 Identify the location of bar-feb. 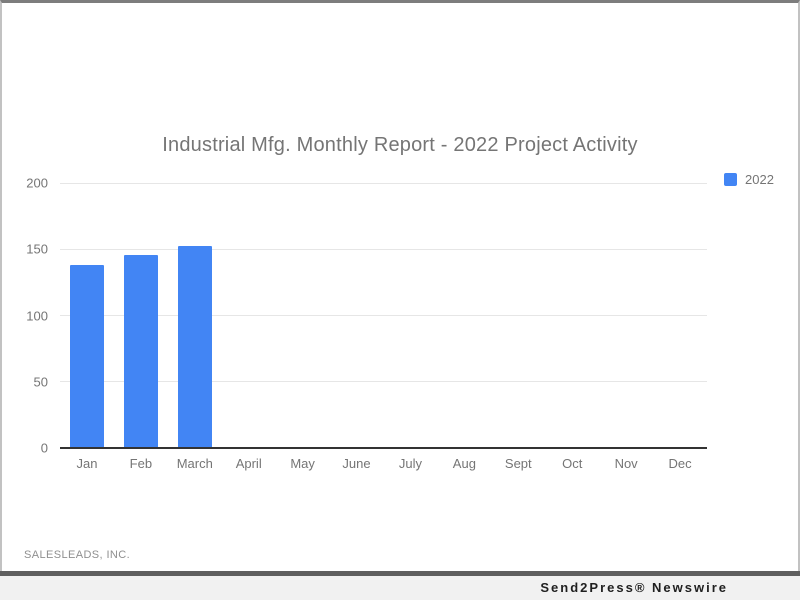
(140, 350).